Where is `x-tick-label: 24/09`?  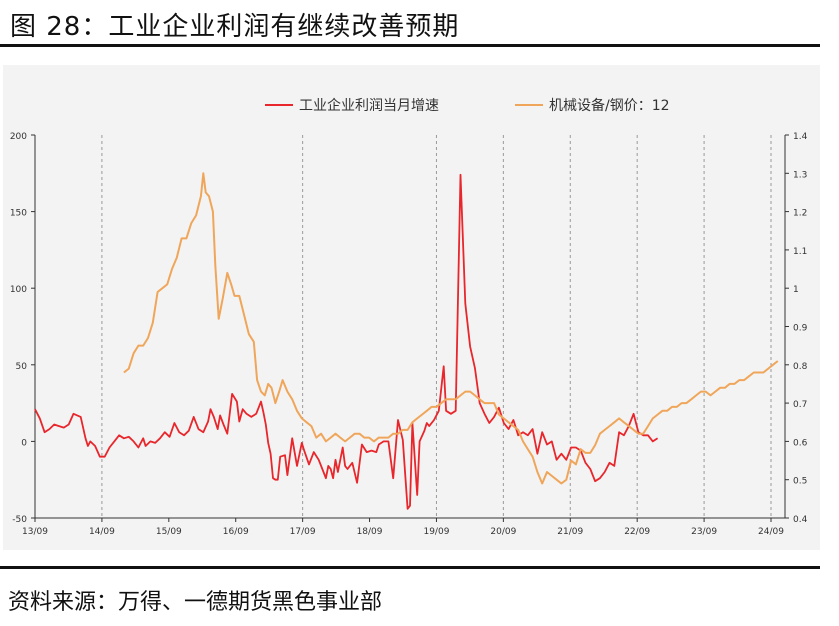 x-tick-label: 24/09 is located at coordinates (771, 532).